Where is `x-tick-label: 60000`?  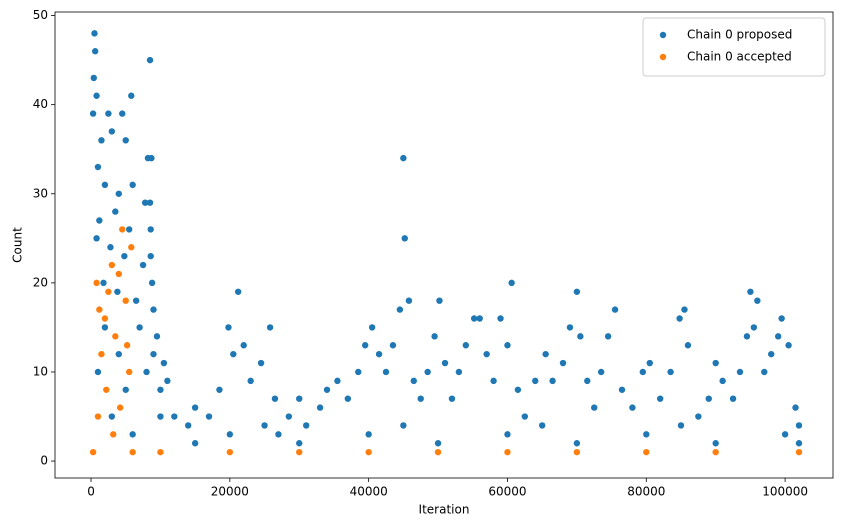
x-tick-label: 60000 is located at coordinates (507, 492).